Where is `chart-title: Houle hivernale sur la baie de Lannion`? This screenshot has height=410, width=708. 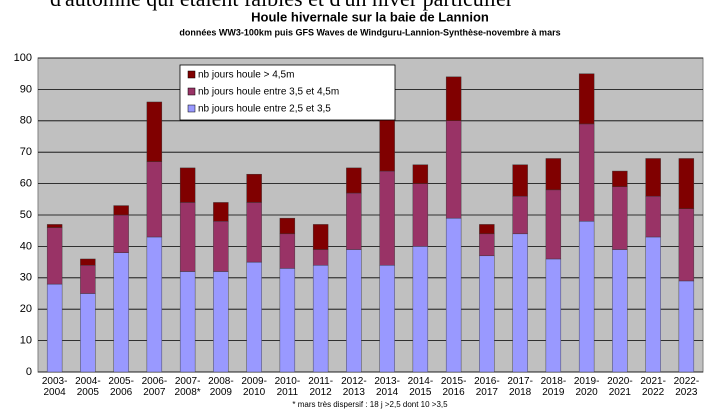 chart-title: Houle hivernale sur la baie de Lannion is located at coordinates (370, 16).